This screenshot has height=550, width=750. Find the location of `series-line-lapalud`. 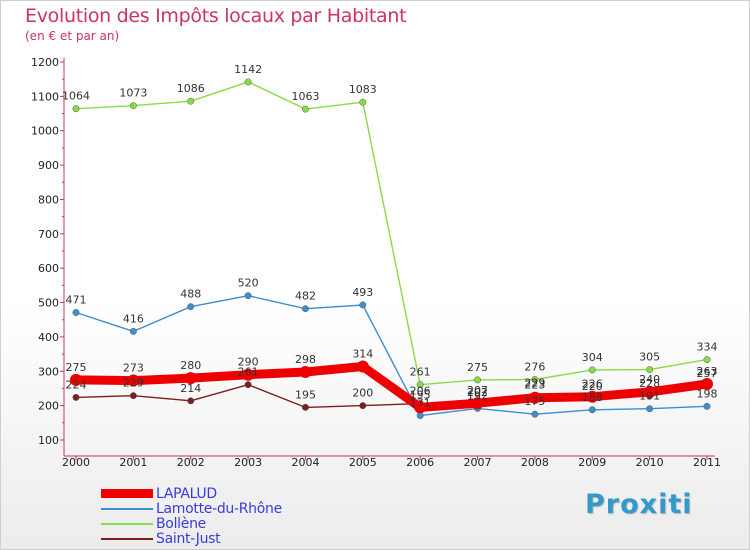

series-line-lapalud is located at coordinates (391, 387).